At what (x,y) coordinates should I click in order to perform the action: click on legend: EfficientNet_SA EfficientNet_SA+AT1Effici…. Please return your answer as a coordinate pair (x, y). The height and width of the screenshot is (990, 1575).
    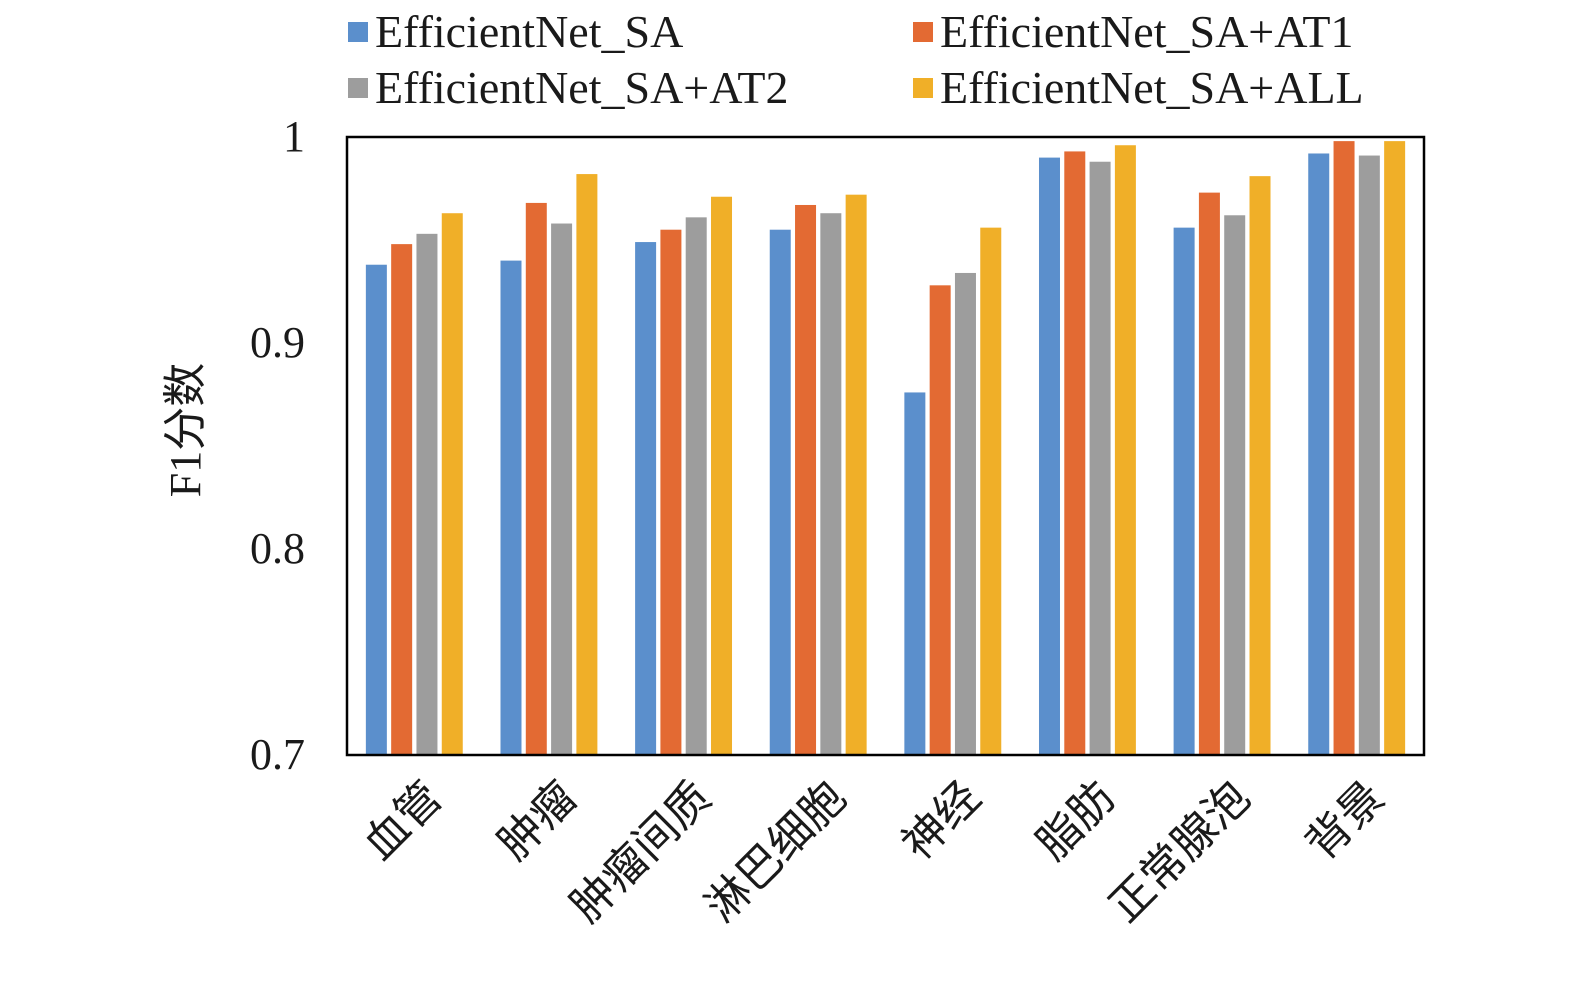
    Looking at the image, I should click on (856, 59).